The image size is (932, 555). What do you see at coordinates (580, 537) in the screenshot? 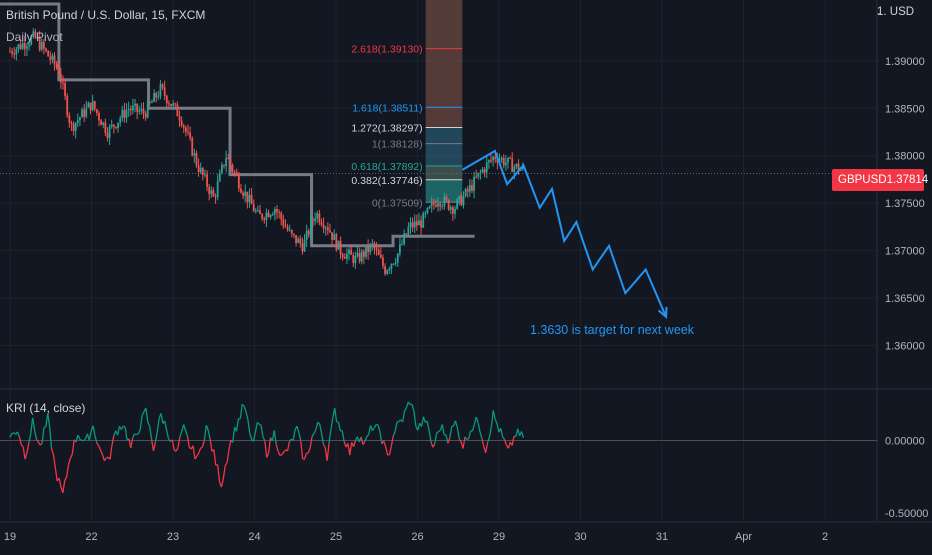
I see `x-tick-label: 30` at bounding box center [580, 537].